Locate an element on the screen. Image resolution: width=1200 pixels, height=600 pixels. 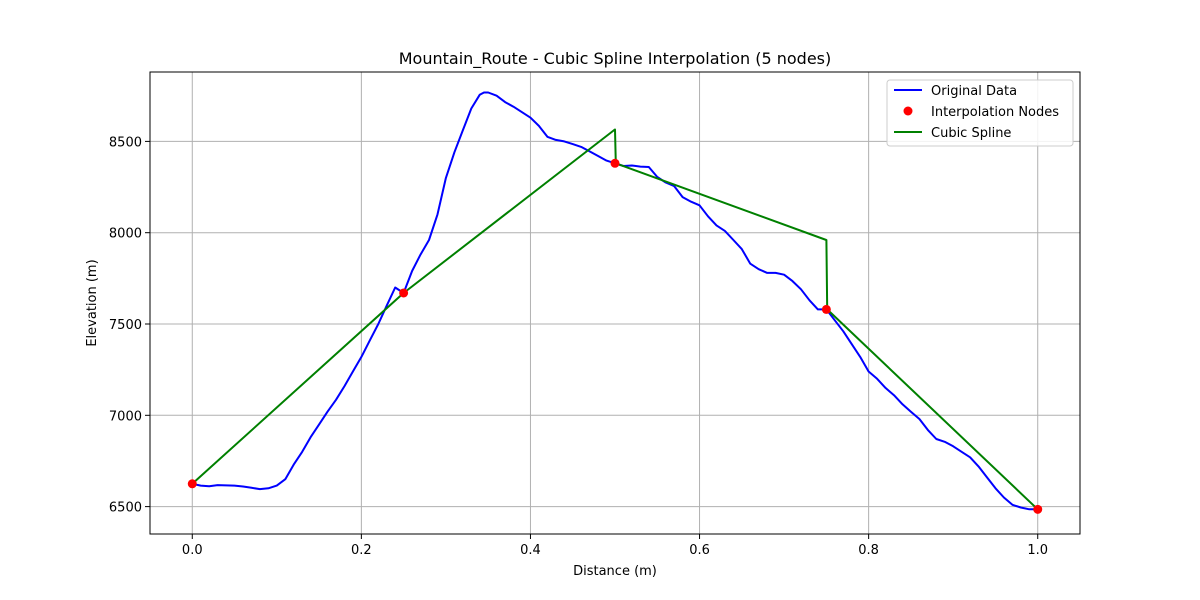
x-tick-label: 0.4 is located at coordinates (530, 550).